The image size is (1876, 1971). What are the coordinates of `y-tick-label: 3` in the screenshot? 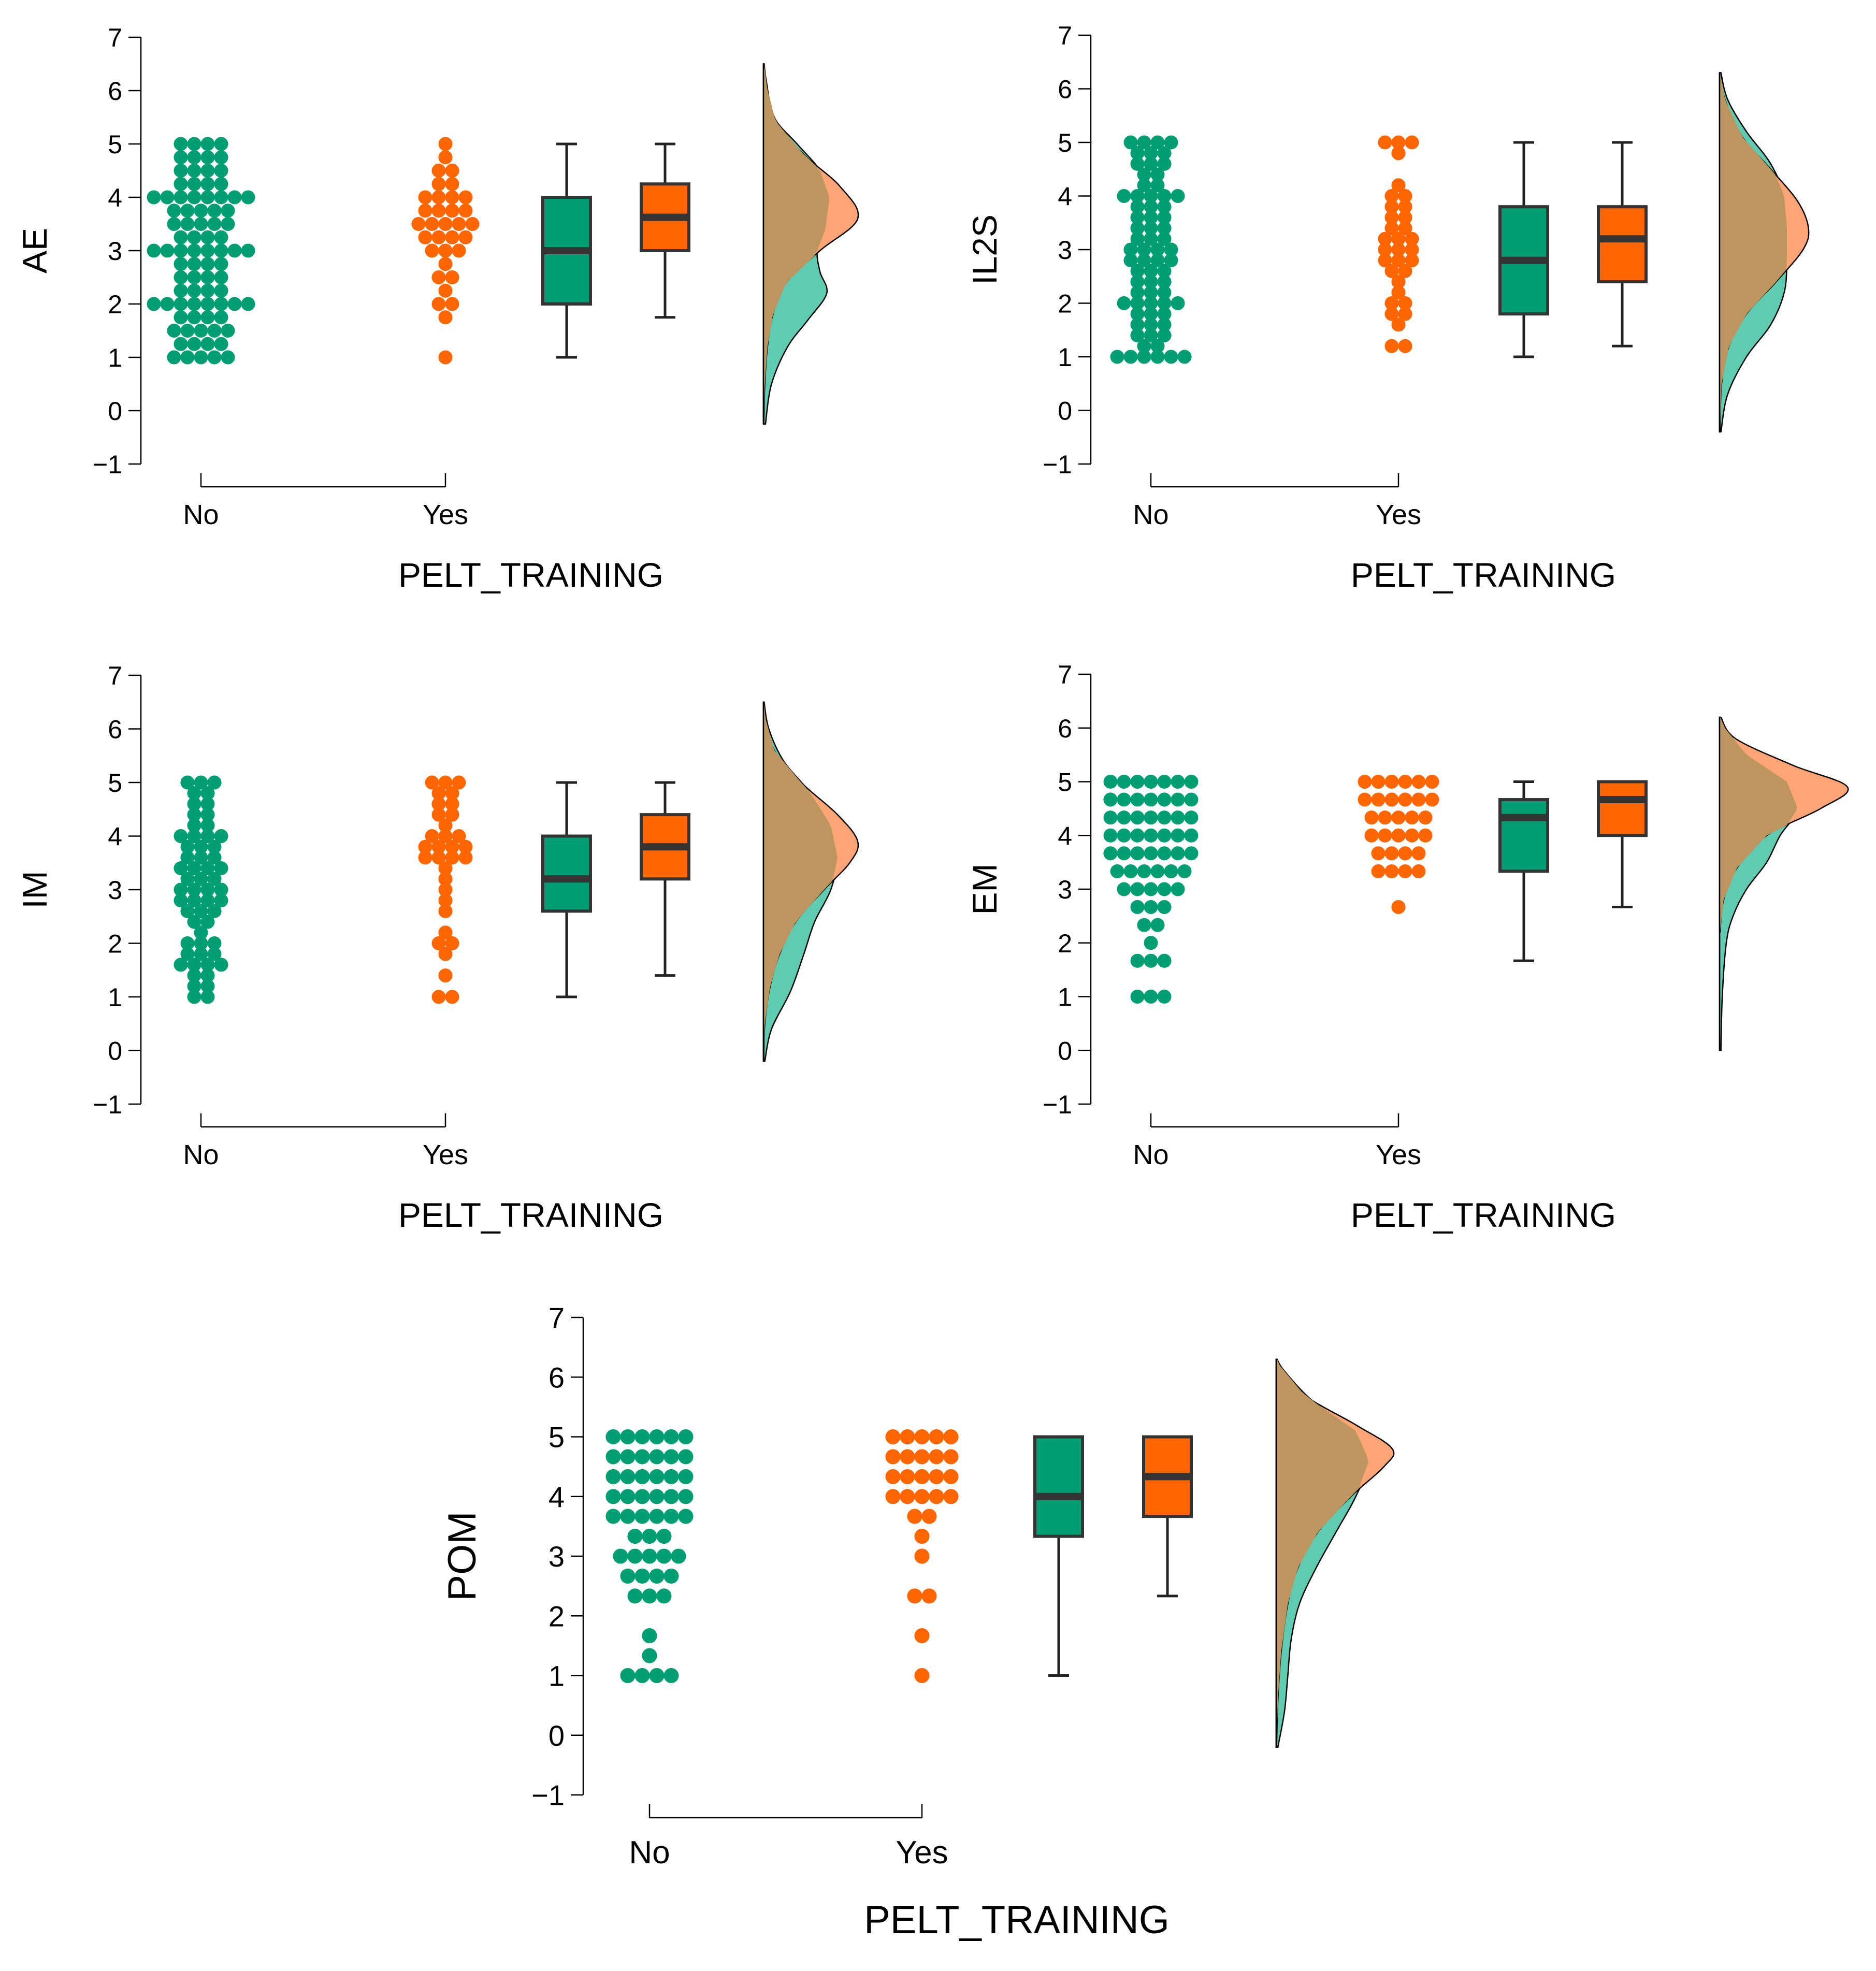 It's located at (115, 251).